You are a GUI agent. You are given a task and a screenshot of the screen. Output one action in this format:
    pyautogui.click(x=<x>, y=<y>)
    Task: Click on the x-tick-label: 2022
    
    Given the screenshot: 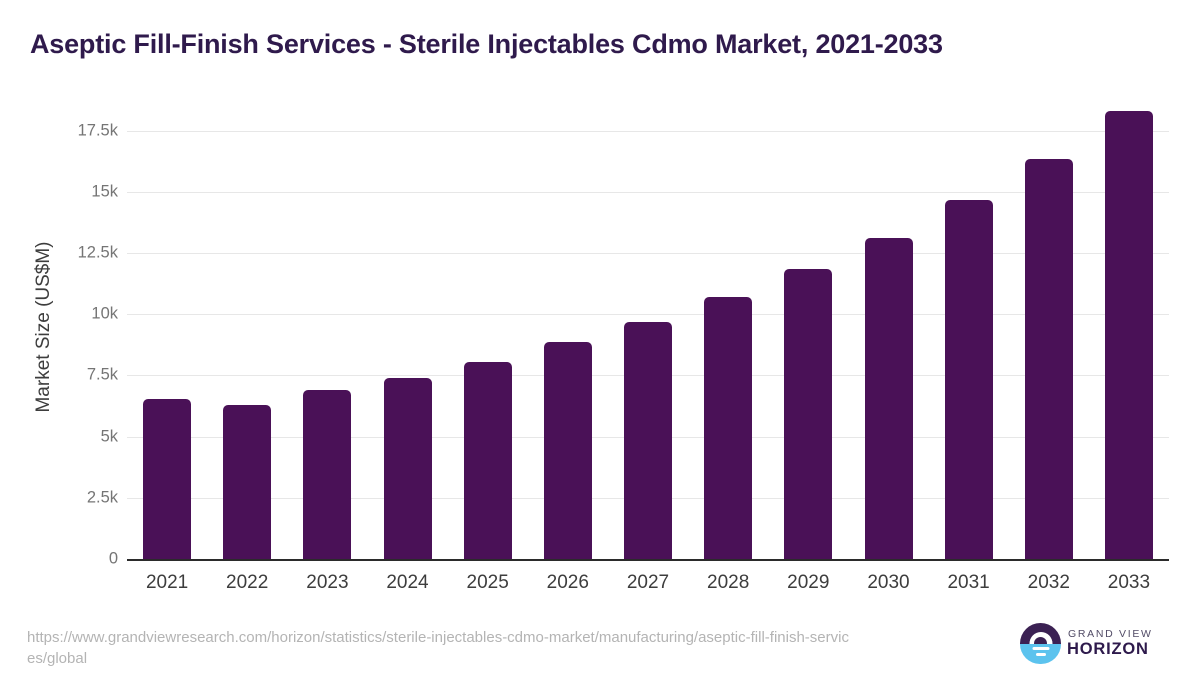 What is the action you would take?
    pyautogui.click(x=247, y=582)
    